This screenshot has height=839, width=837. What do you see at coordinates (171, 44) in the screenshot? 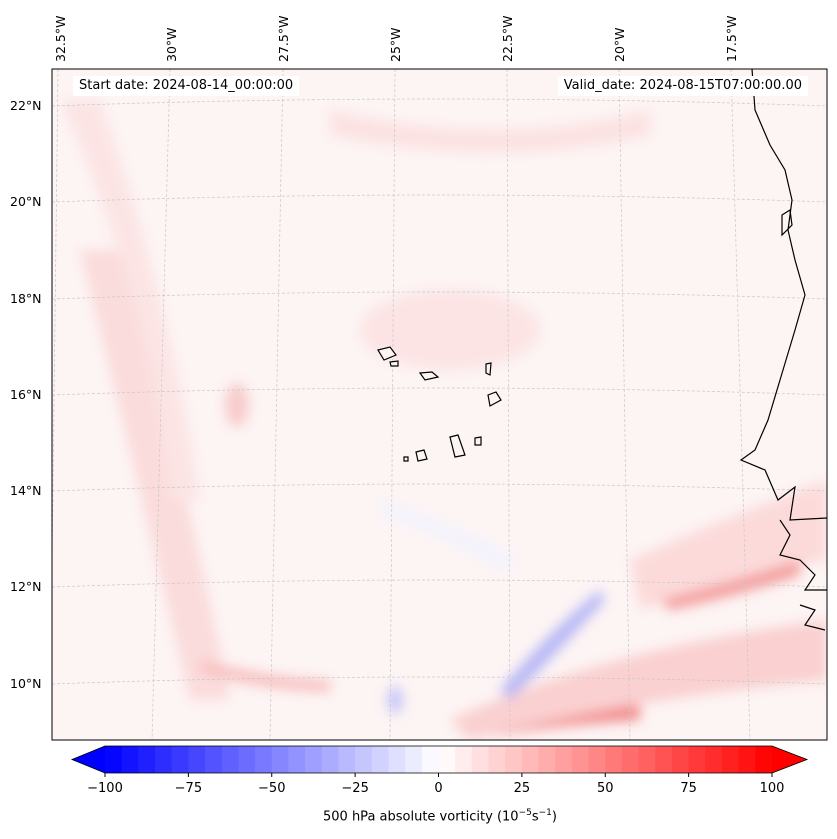
I see `lon-label: 30°W` at bounding box center [171, 44].